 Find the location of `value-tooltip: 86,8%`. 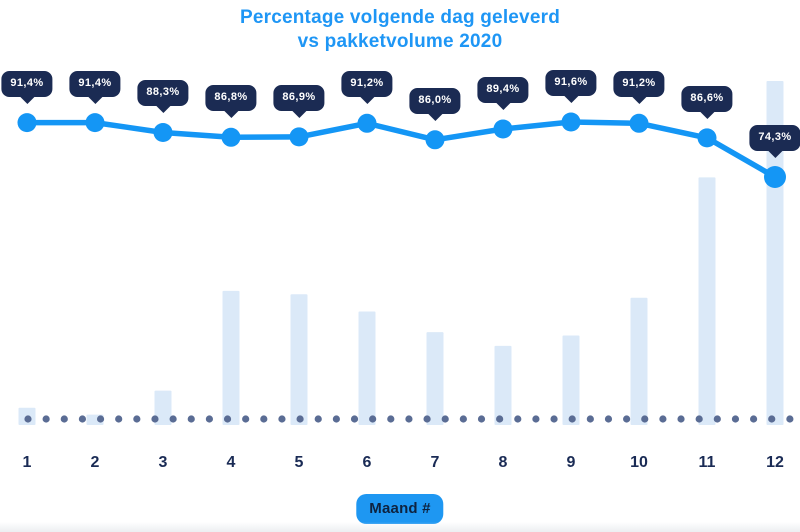

value-tooltip: 86,8% is located at coordinates (231, 98).